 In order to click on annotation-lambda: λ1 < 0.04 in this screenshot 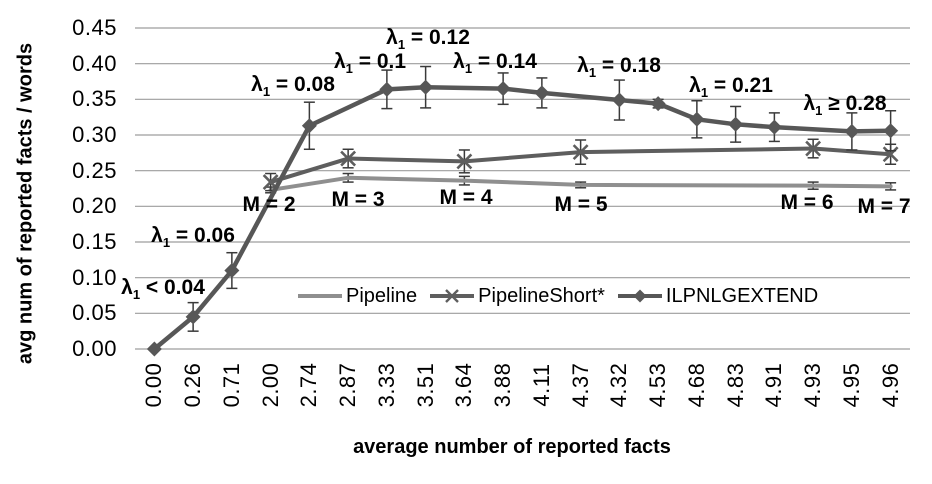, I will do `click(163, 289)`.